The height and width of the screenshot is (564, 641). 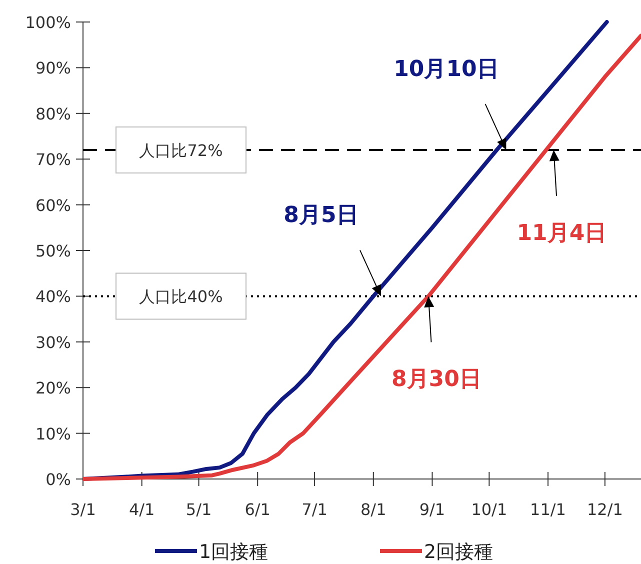 What do you see at coordinates (48, 22) in the screenshot?
I see `y-tick-label: 100%` at bounding box center [48, 22].